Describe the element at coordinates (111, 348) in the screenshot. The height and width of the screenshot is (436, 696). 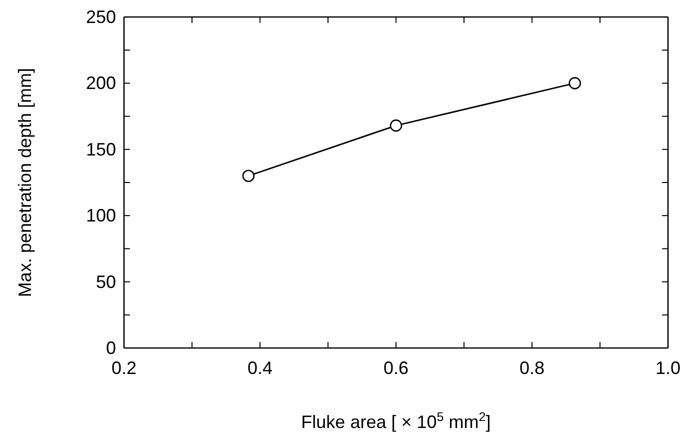
I see `y-tick-label: 0` at that location.